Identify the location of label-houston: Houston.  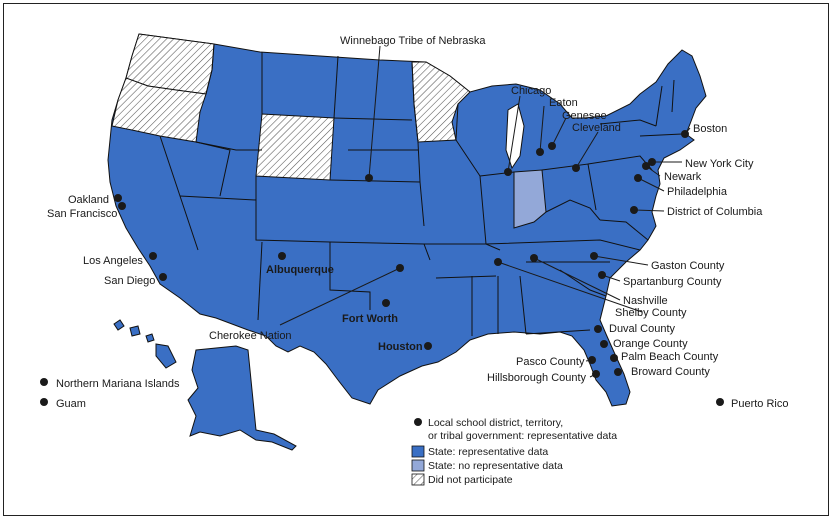
(400, 347).